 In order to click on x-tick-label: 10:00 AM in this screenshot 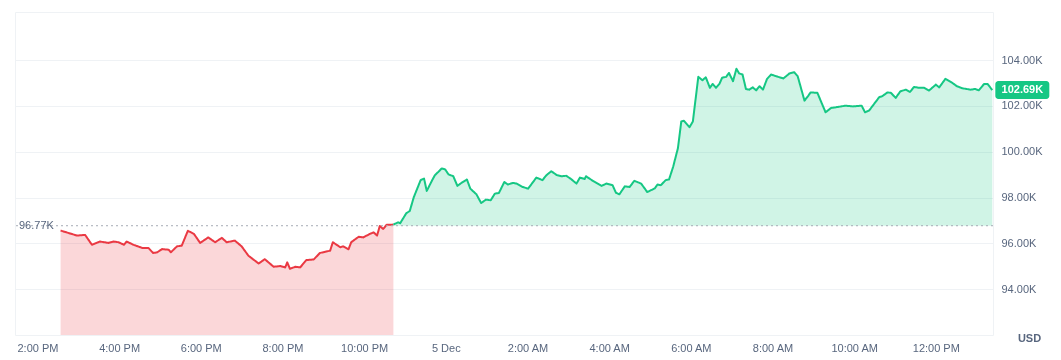, I will do `click(854, 347)`.